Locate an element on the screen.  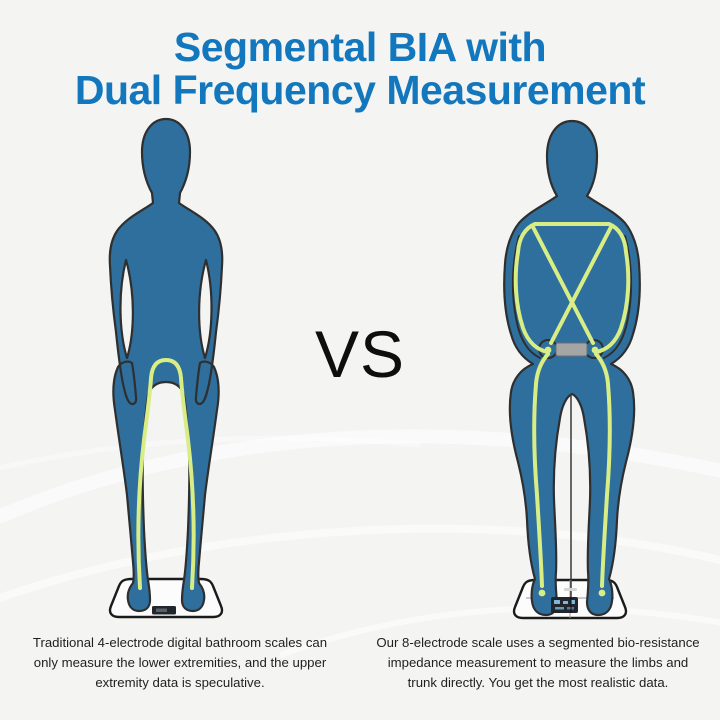
leg-line-left is located at coordinates (541, 470).